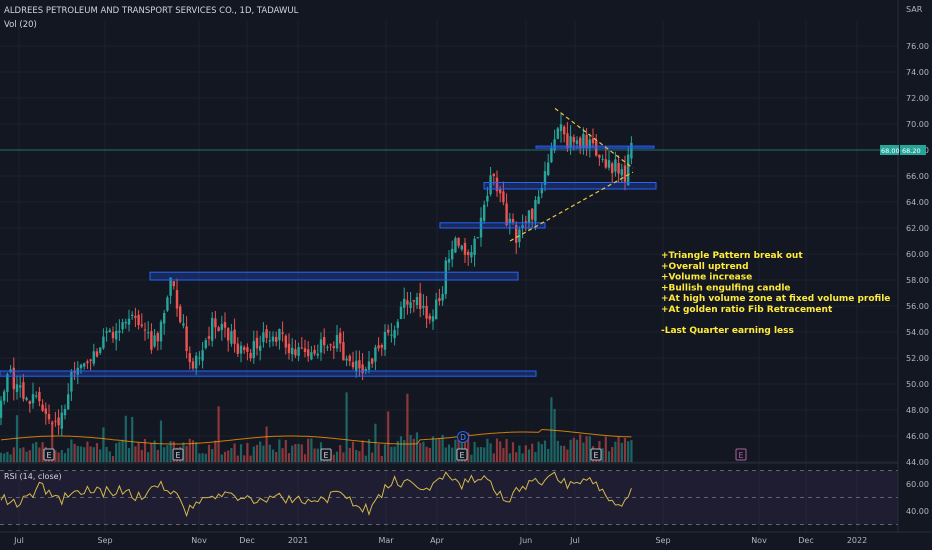 This screenshot has width=932, height=550. Describe the element at coordinates (727, 331) in the screenshot. I see `annotation-line-negative: -Last Quarter earning less` at that location.